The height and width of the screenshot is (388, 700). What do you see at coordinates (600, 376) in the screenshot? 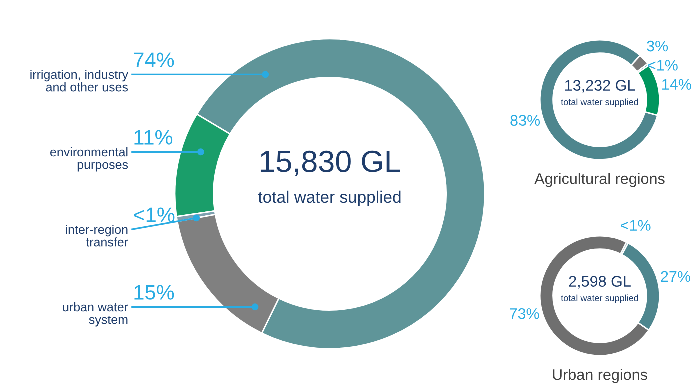
I see `text: Urban regions` at bounding box center [600, 376].